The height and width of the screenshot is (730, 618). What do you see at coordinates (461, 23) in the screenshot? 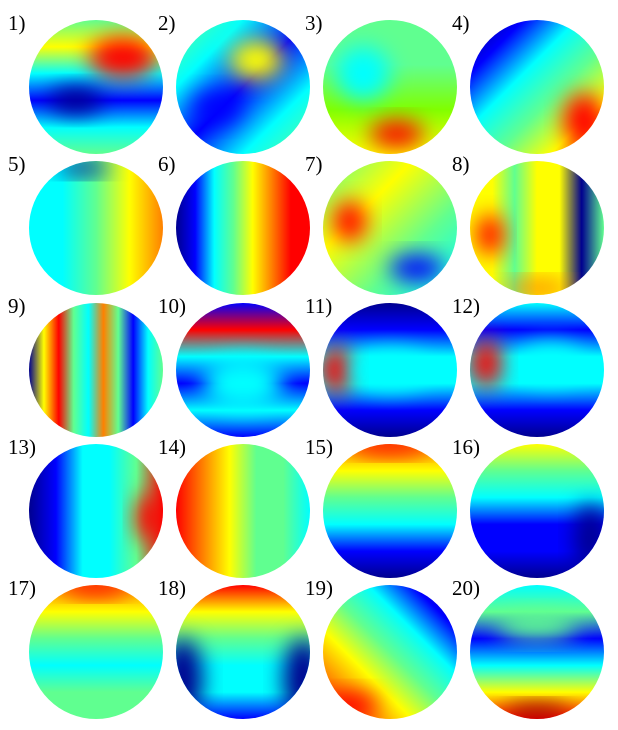
I see `panel-label: 4)` at bounding box center [461, 23].